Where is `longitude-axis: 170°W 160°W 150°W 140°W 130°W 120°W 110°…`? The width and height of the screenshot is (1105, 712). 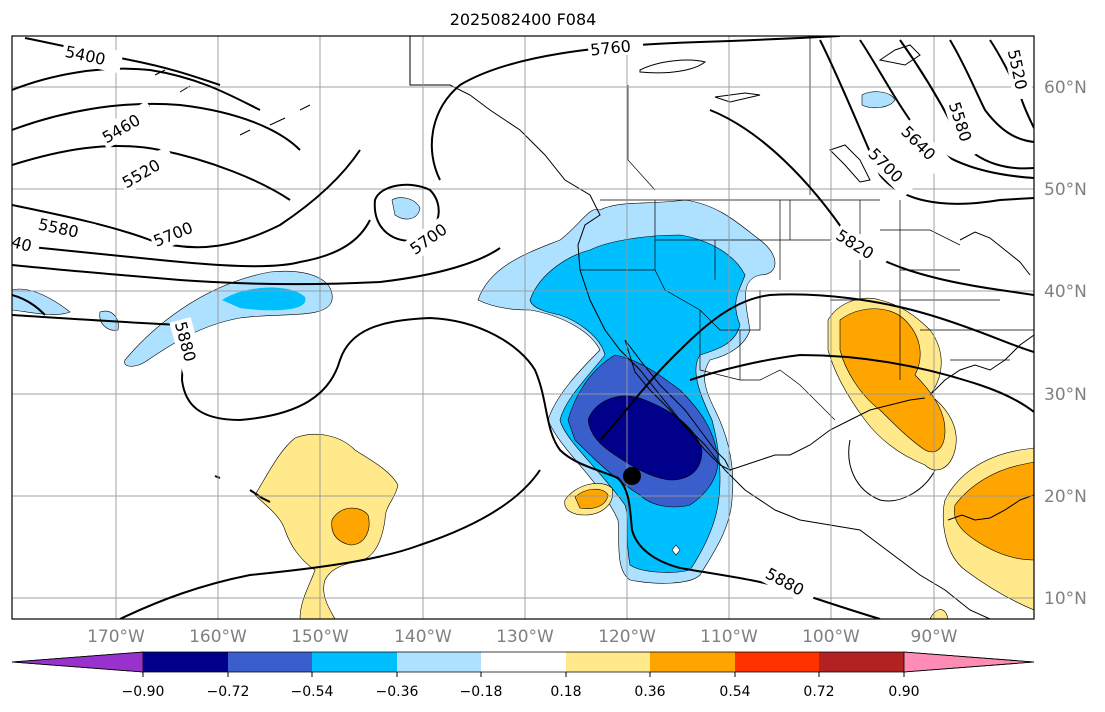
longitude-axis: 170°W 160°W 150°W 140°W 130°W 120°W 110°… is located at coordinates (522, 637).